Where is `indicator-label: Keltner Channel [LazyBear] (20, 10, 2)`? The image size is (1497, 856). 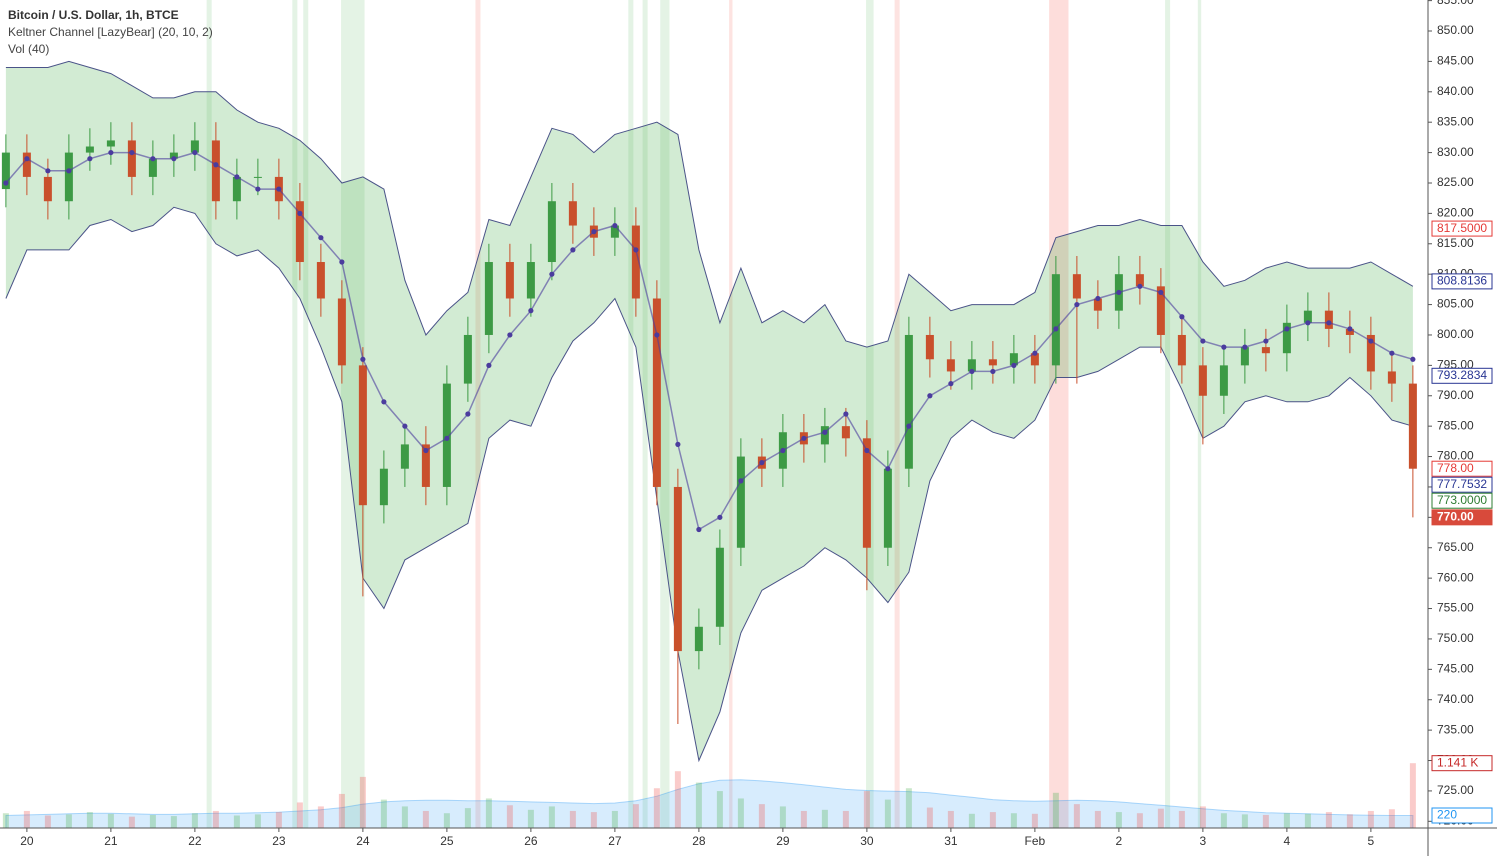 indicator-label: Keltner Channel [LazyBear] (20, 10, 2) is located at coordinates (110, 32).